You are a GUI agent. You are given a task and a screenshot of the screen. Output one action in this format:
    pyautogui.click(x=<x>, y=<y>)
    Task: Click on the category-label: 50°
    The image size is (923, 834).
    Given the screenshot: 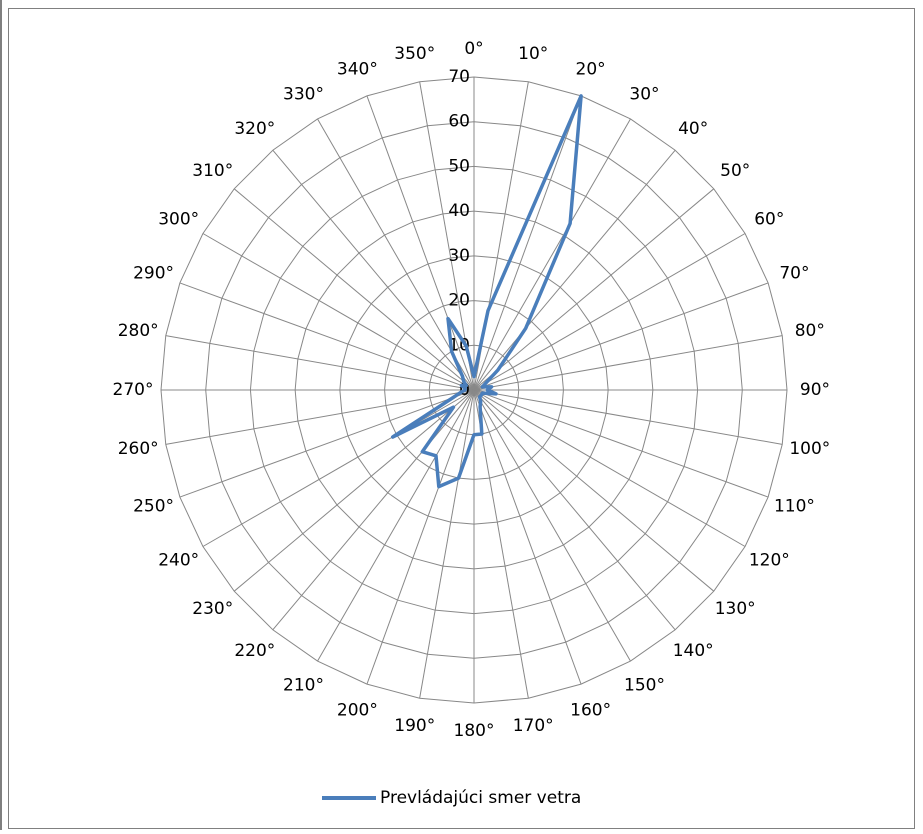 What is the action you would take?
    pyautogui.click(x=735, y=171)
    